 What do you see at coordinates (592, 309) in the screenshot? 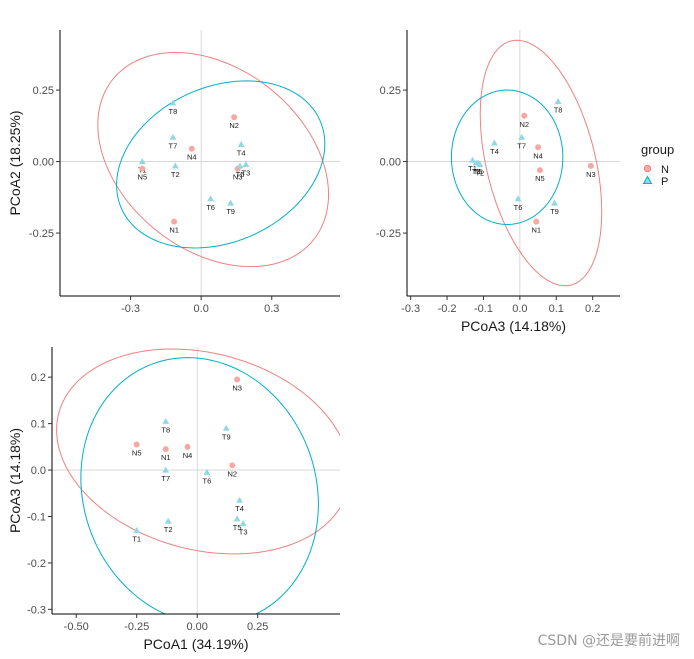
I see `x-tick-label: 0.2` at bounding box center [592, 309].